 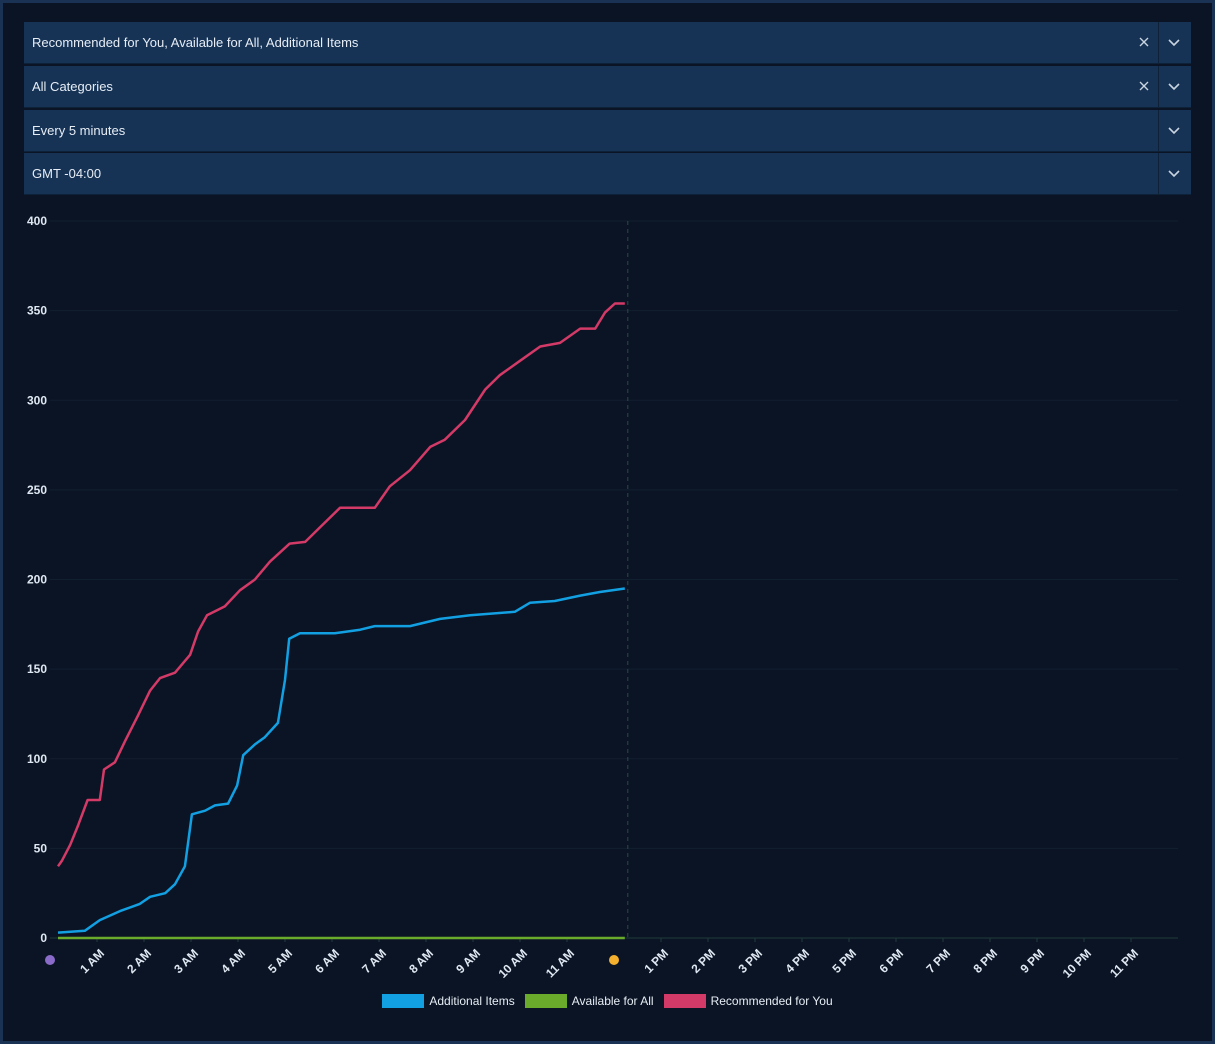 What do you see at coordinates (1124, 963) in the screenshot?
I see `x-tick-label: 11 PM` at bounding box center [1124, 963].